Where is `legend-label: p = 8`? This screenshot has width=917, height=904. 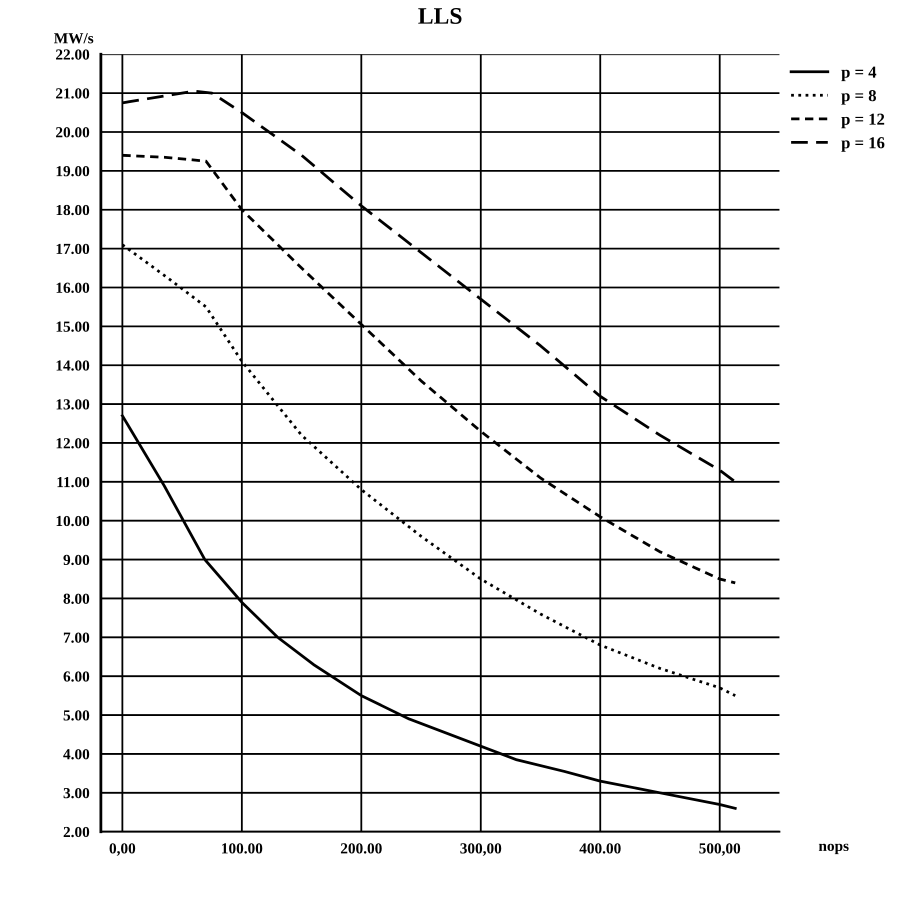 legend-label: p = 8 is located at coordinates (858, 97).